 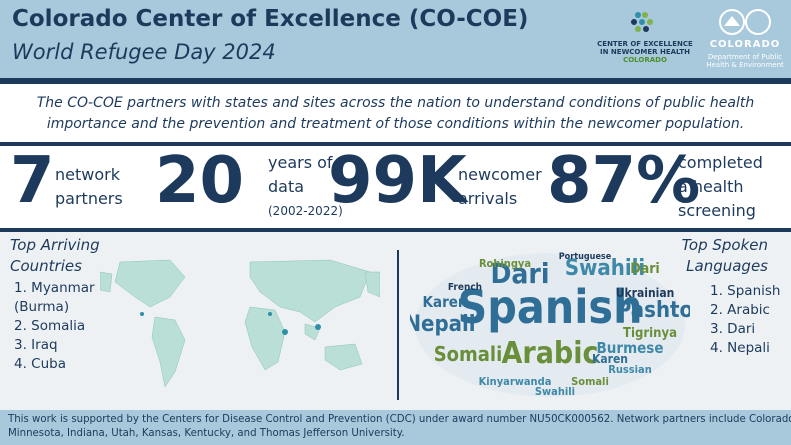 I want to click on stat-label: newcomer, so click(x=500, y=174).